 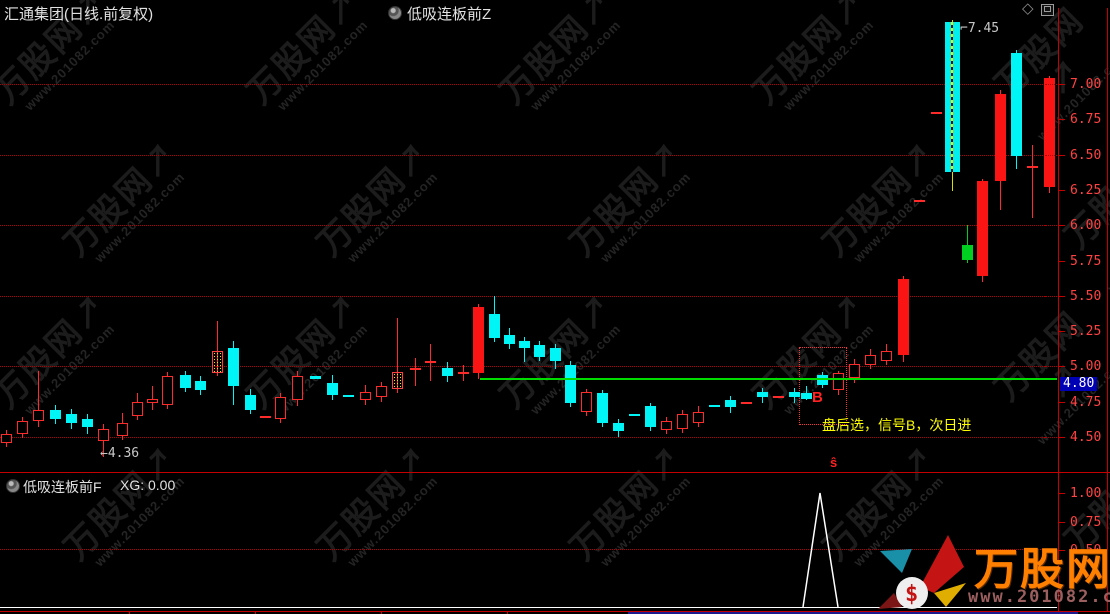 What do you see at coordinates (1047, 10) in the screenshot?
I see `restore-window-icon` at bounding box center [1047, 10].